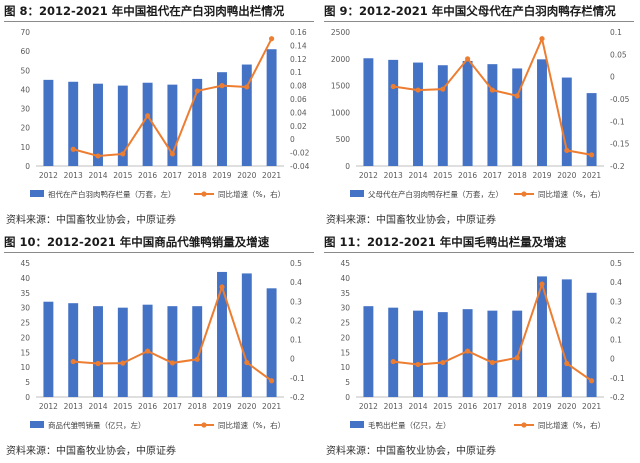 This screenshot has width=640, height=463. Describe the element at coordinates (368, 175) in the screenshot. I see `x-tick-label: 2012` at that location.